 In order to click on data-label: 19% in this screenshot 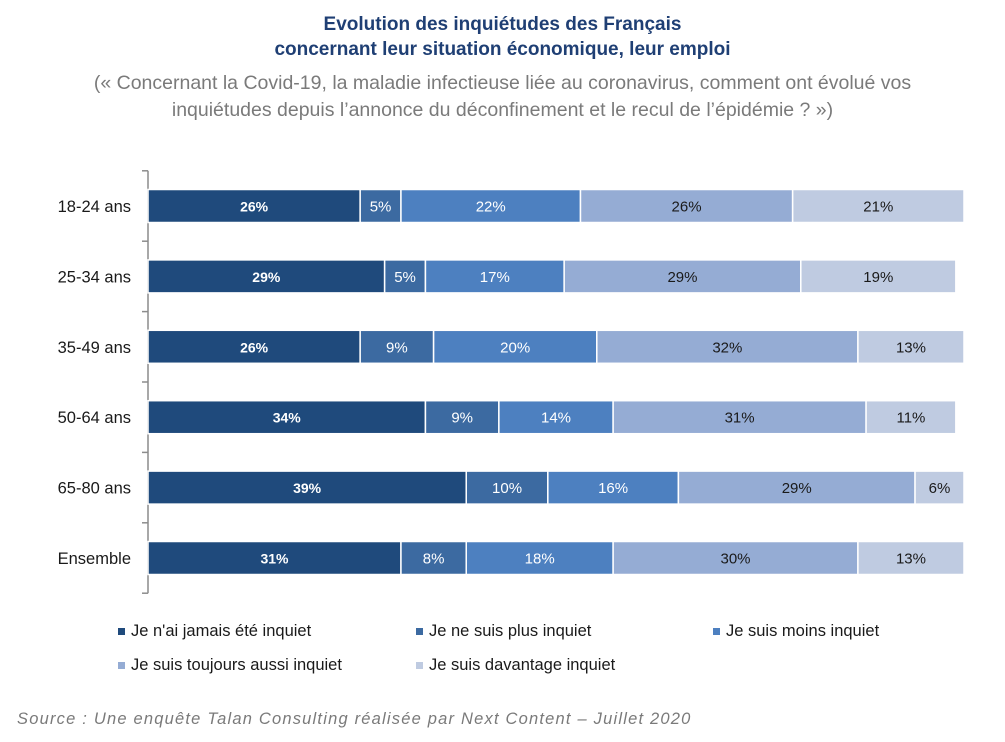, I will do `click(878, 277)`.